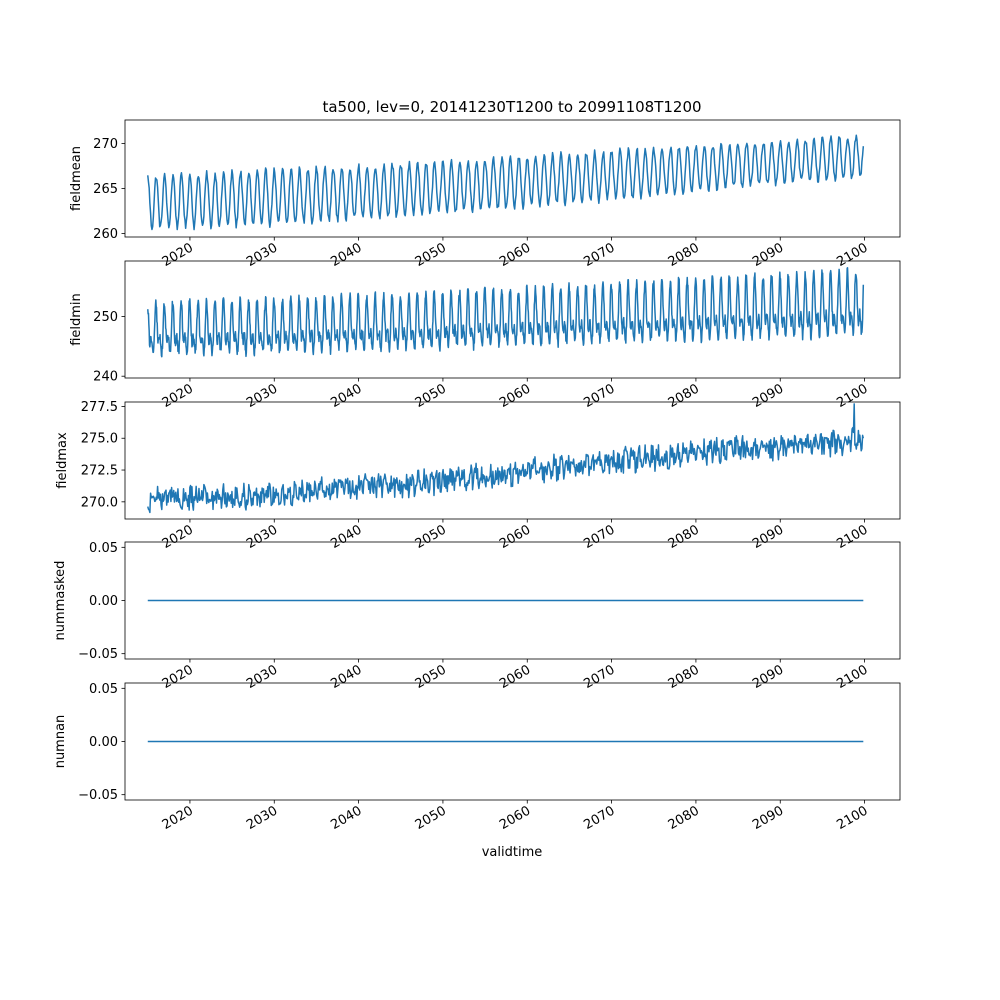 The height and width of the screenshot is (1000, 1000). What do you see at coordinates (60, 601) in the screenshot?
I see `y-axis-label: nummasked` at bounding box center [60, 601].